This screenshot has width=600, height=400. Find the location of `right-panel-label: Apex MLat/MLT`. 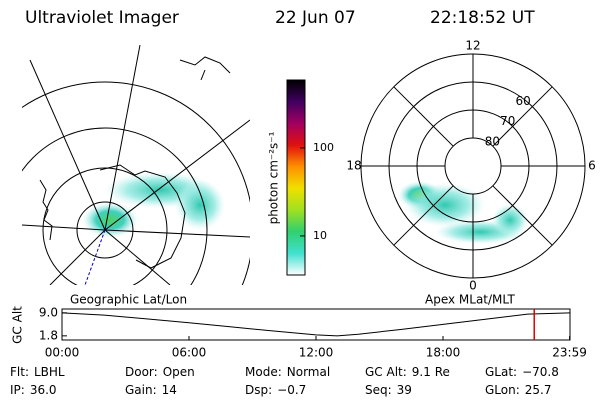

right-panel-label: Apex MLat/MLT is located at coordinates (470, 300).